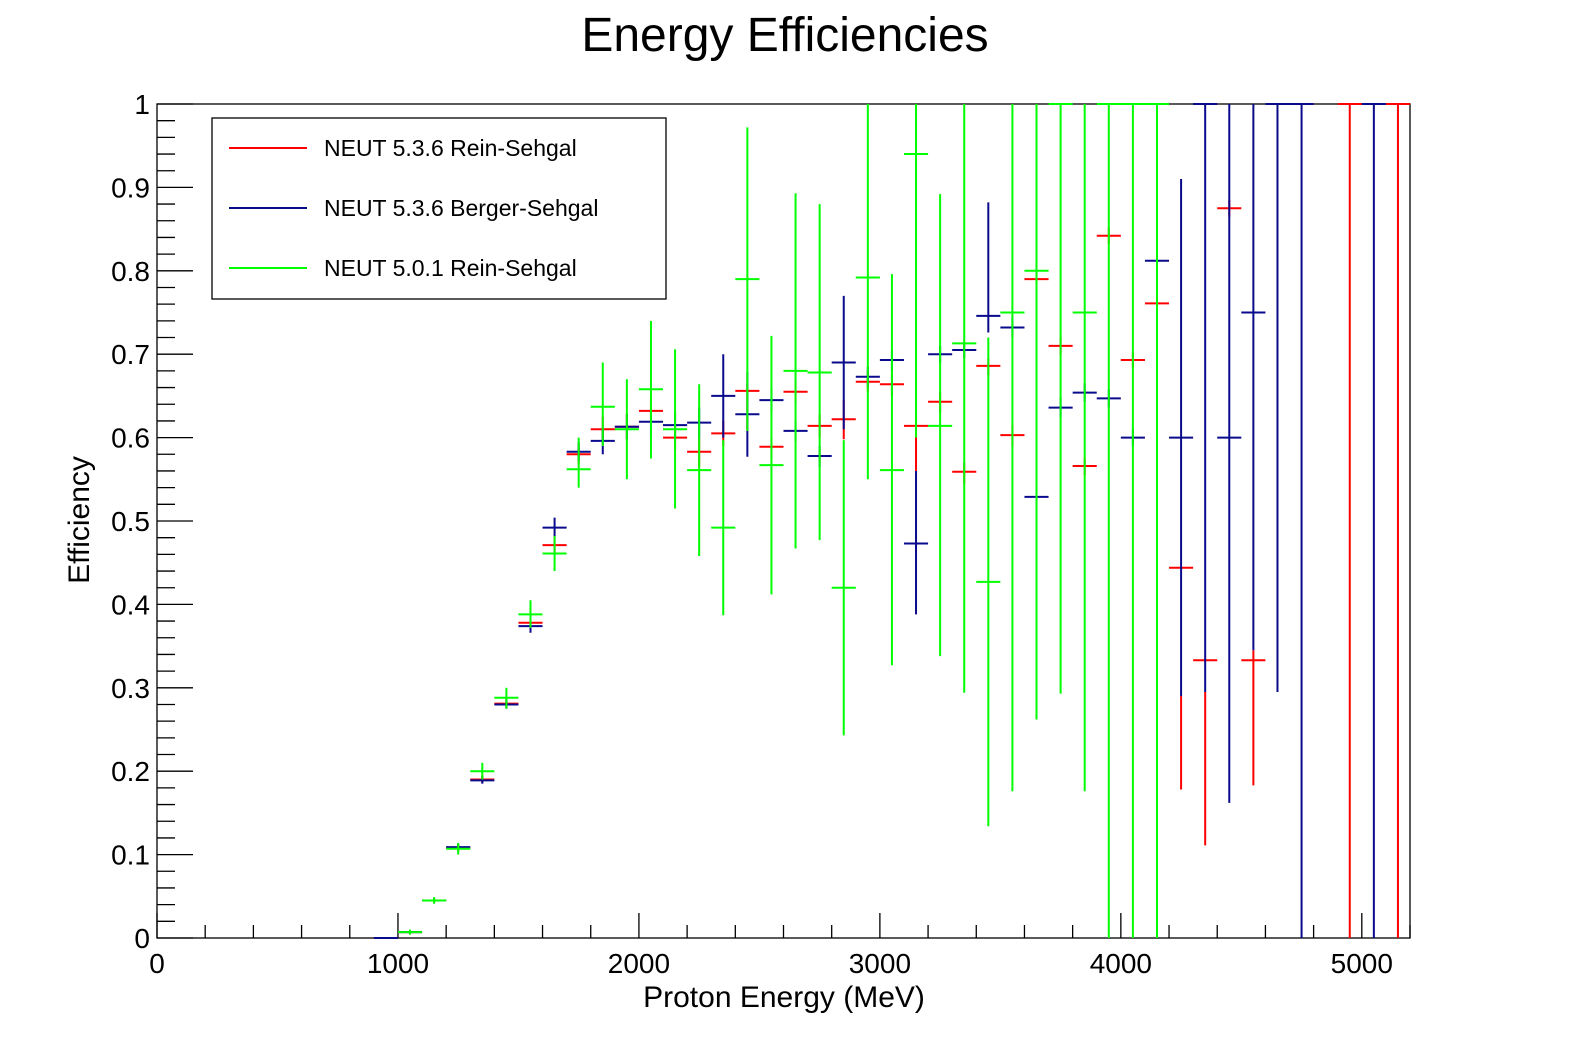  I want to click on y-tick-label: 0.6, so click(130, 438).